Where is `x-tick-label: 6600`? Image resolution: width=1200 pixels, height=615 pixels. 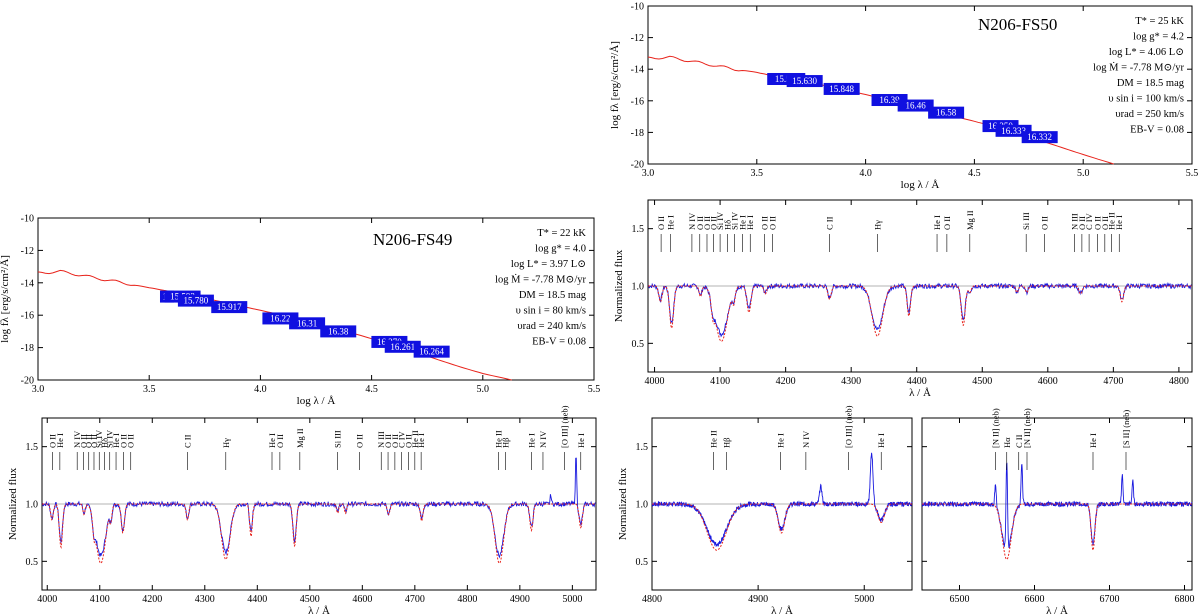 x-tick-label: 6600 is located at coordinates (1035, 599).